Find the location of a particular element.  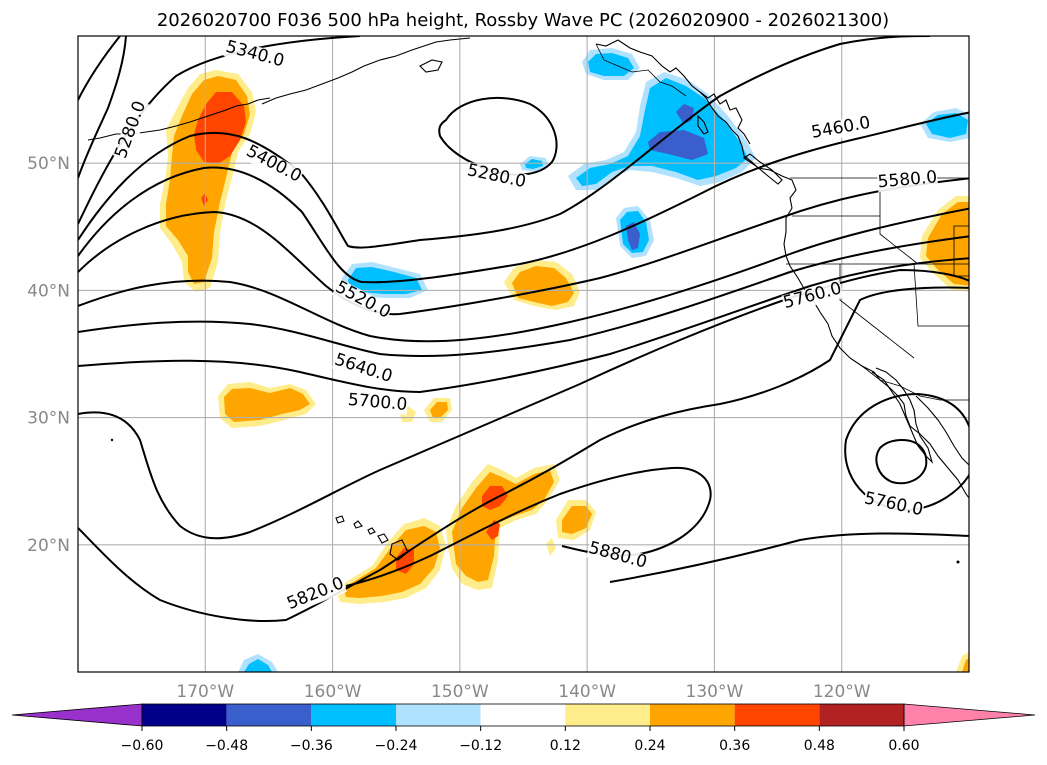

positive-patch-150w-30n is located at coordinates (439, 410).